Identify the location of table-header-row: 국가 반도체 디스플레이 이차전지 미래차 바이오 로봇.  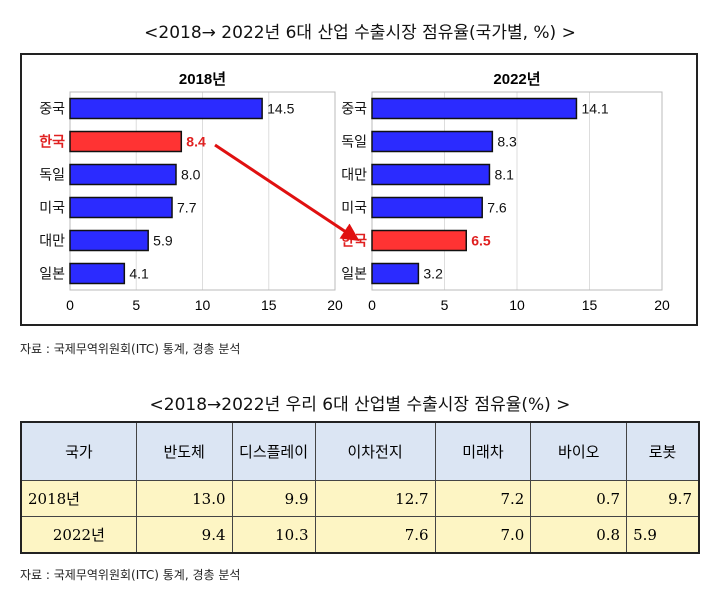
(360, 451).